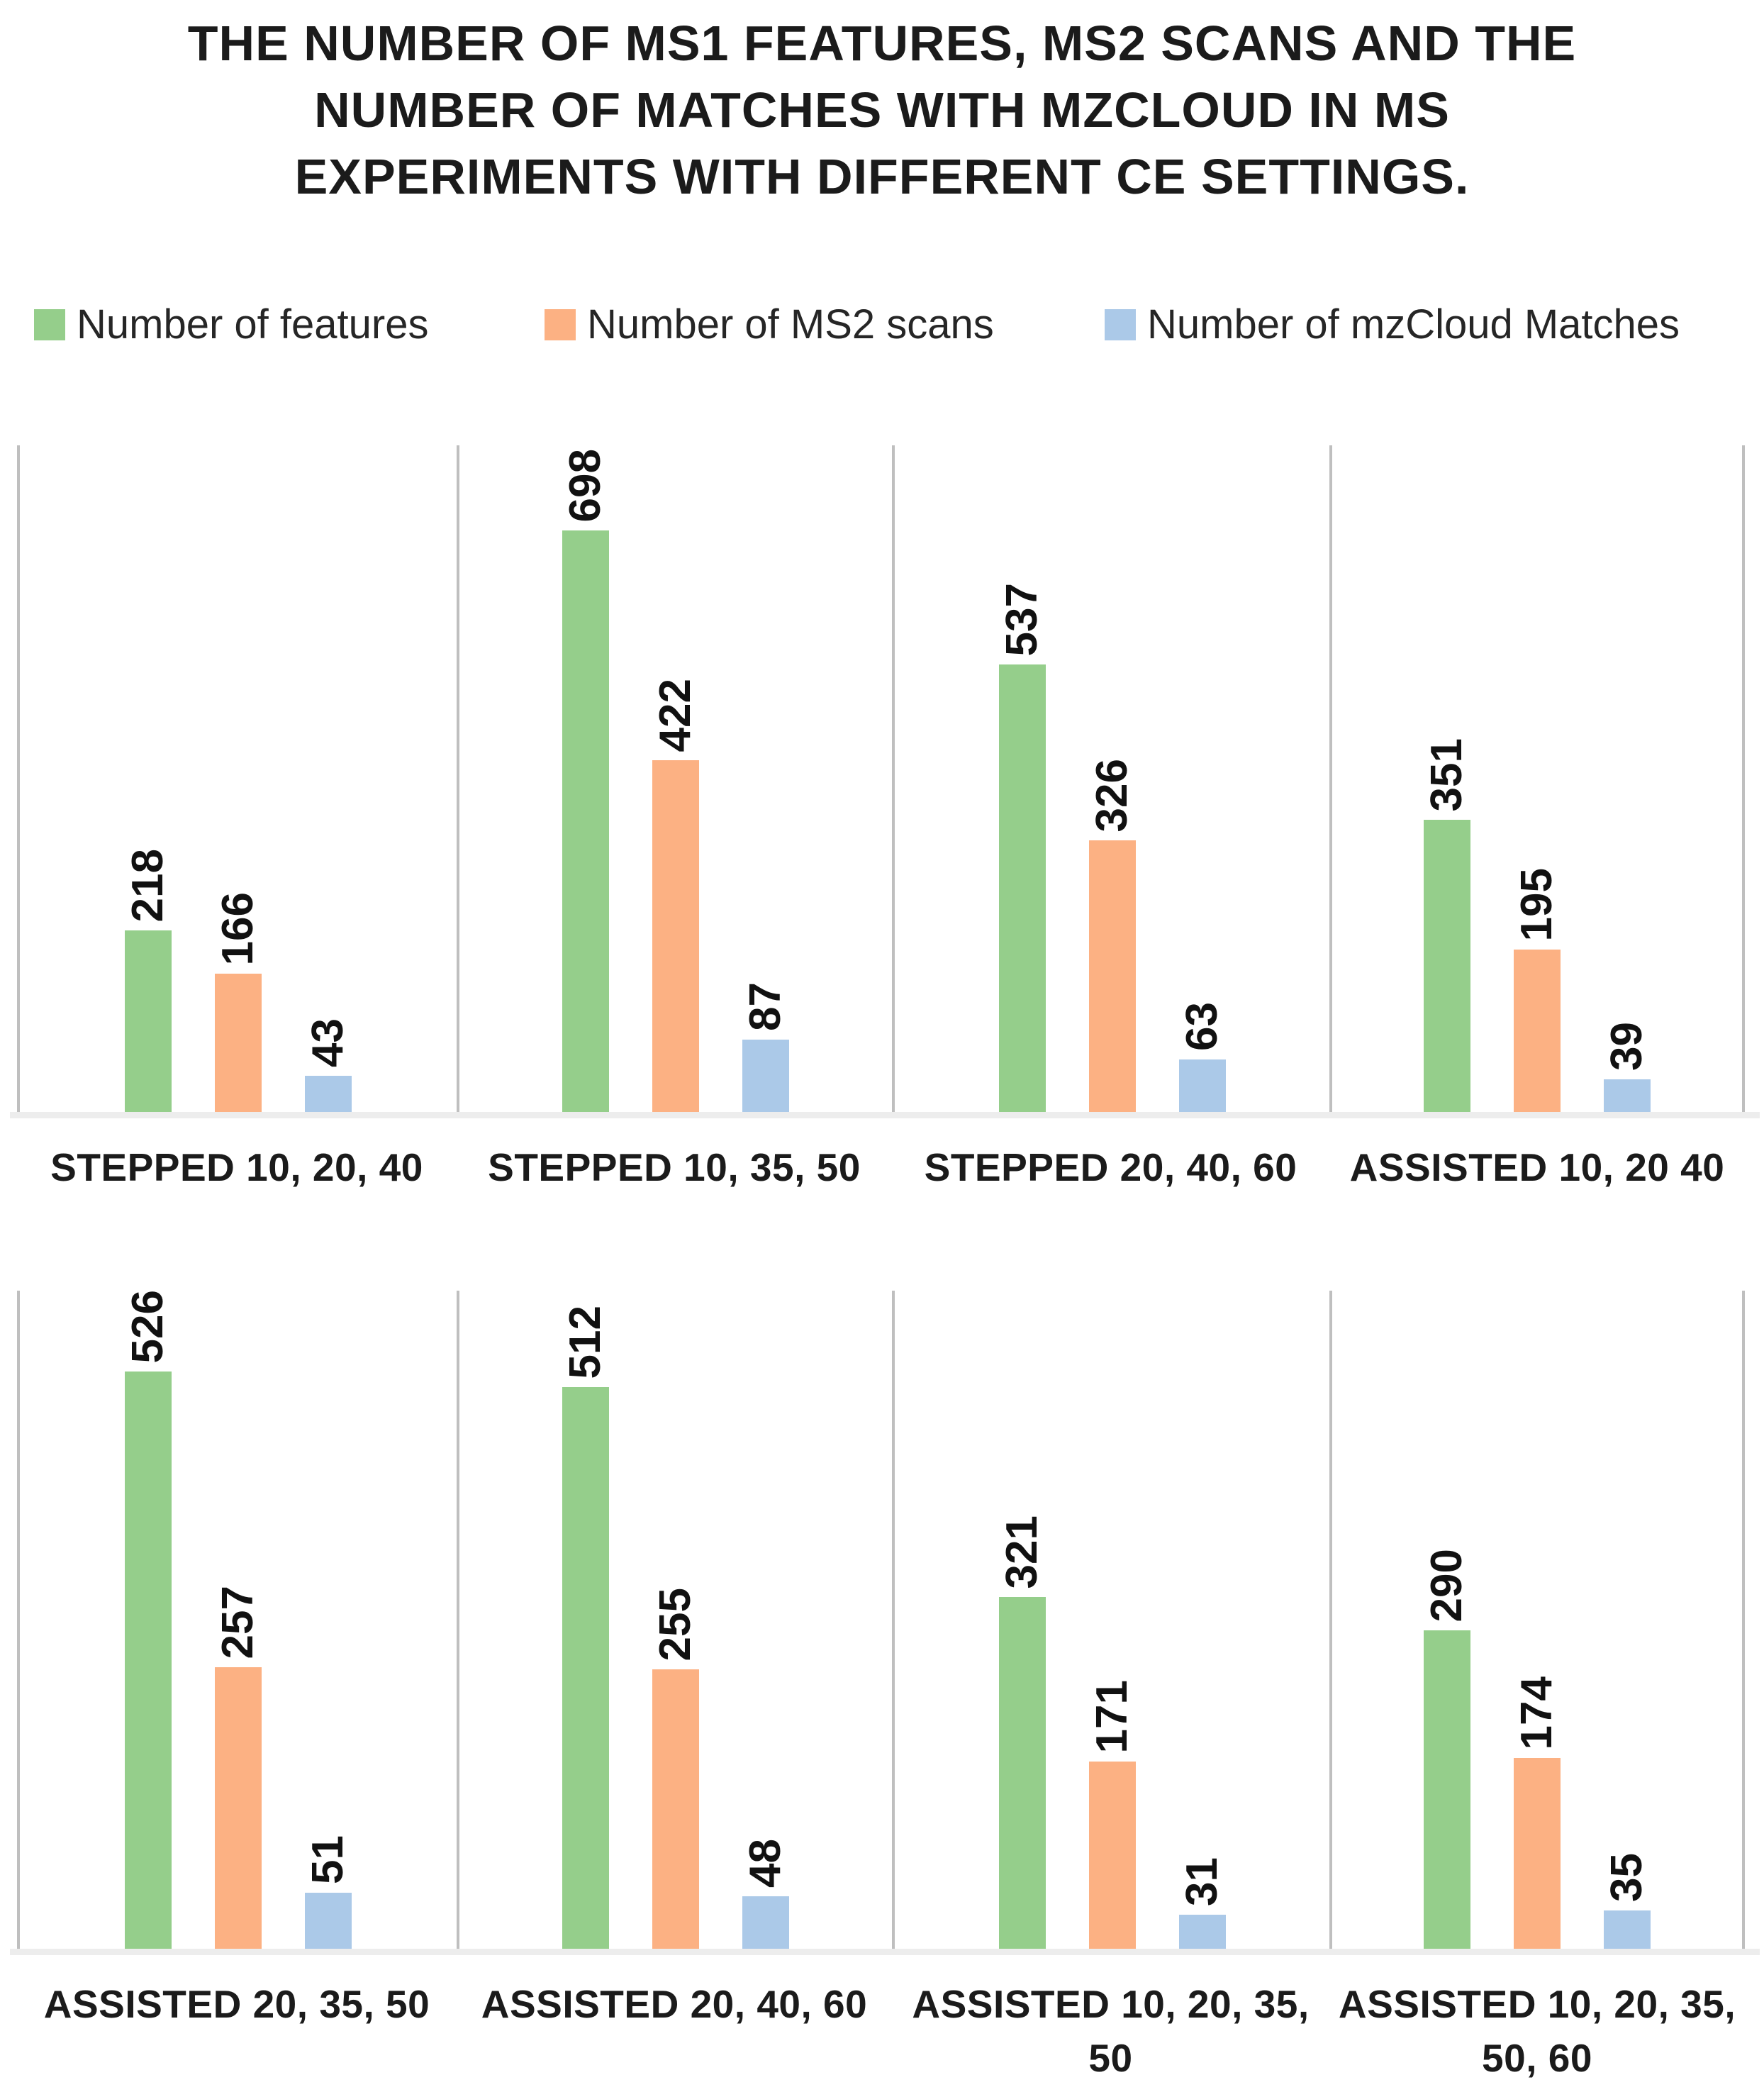 The image size is (1764, 2092). What do you see at coordinates (1537, 2031) in the screenshot?
I see `category-label: ASSISTED 10, 20, 35, 50, 60` at bounding box center [1537, 2031].